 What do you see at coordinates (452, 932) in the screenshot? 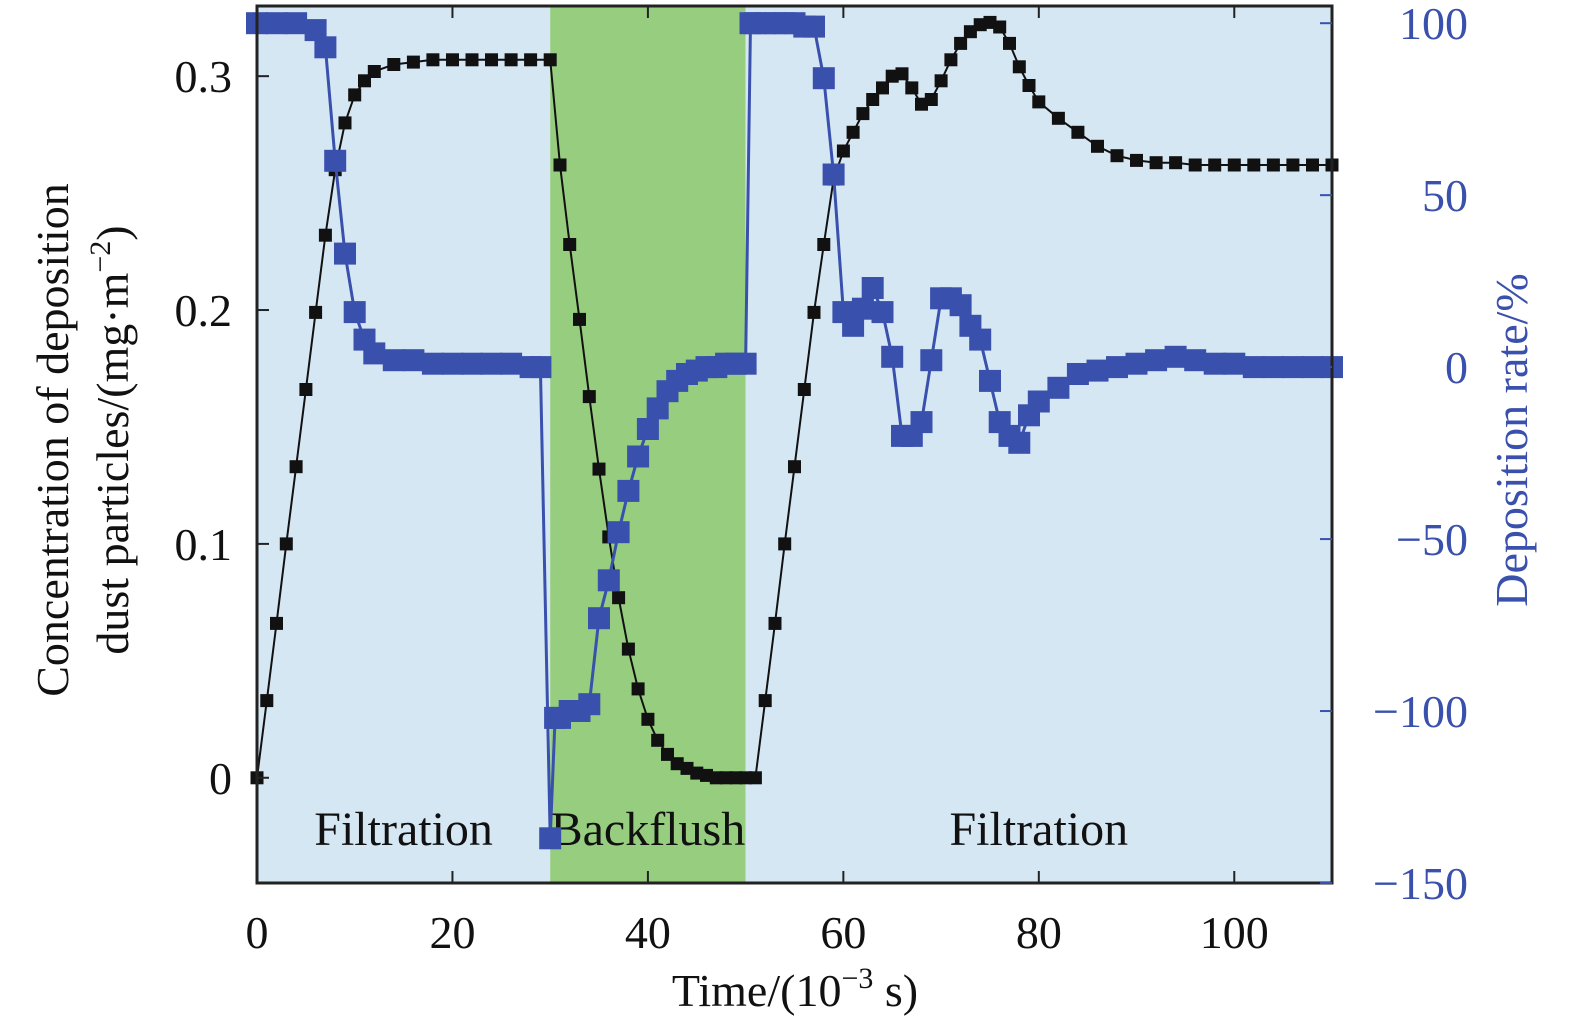
I see `x-tick-label: 20` at bounding box center [452, 932].